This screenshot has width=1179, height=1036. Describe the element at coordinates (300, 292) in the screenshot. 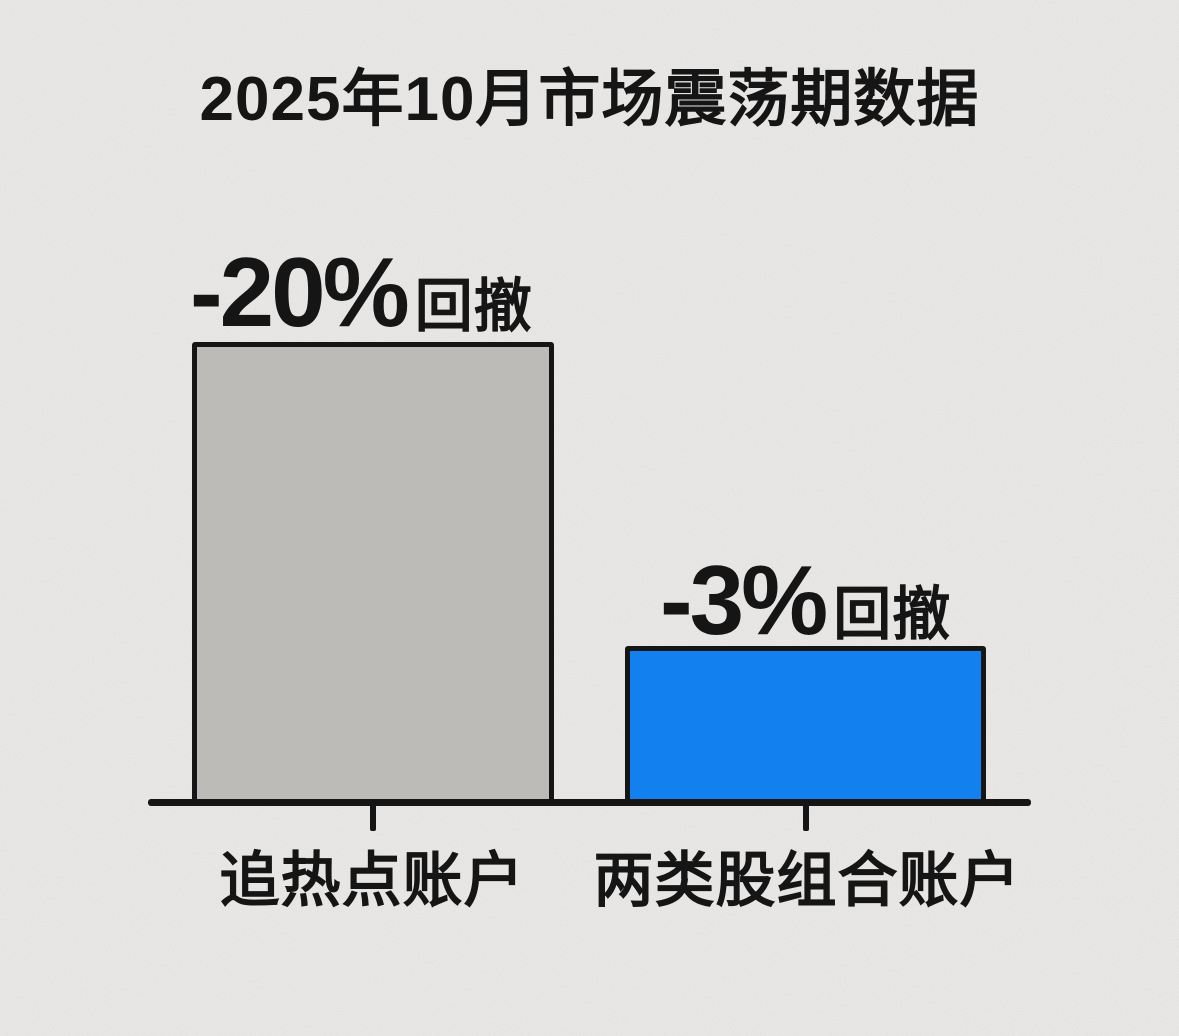

I see `value-number: -20%` at that location.